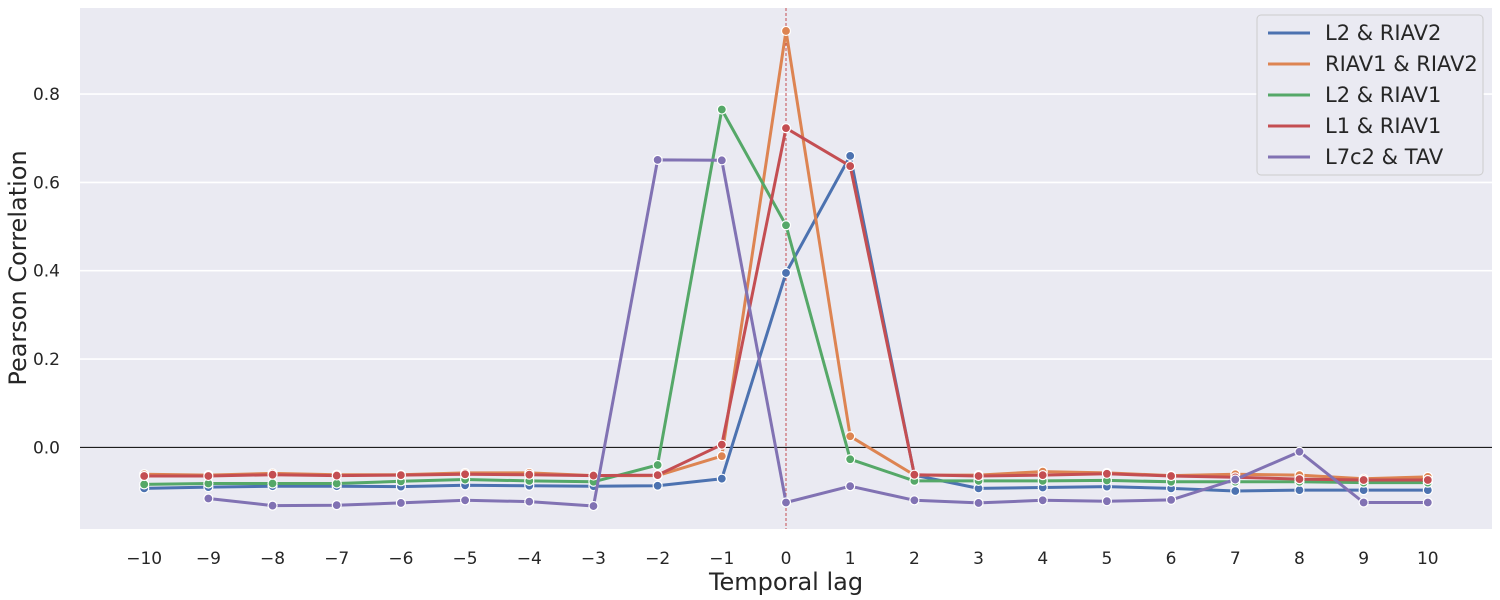 The width and height of the screenshot is (1500, 600). Describe the element at coordinates (46, 360) in the screenshot. I see `y-tick-label: 0.2` at that location.